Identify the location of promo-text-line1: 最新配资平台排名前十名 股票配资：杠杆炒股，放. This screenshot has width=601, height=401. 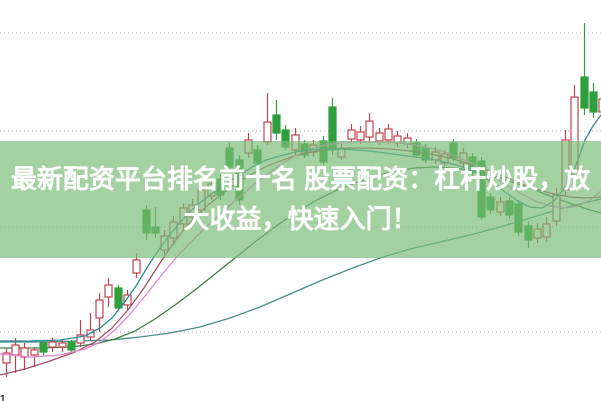
(300, 179).